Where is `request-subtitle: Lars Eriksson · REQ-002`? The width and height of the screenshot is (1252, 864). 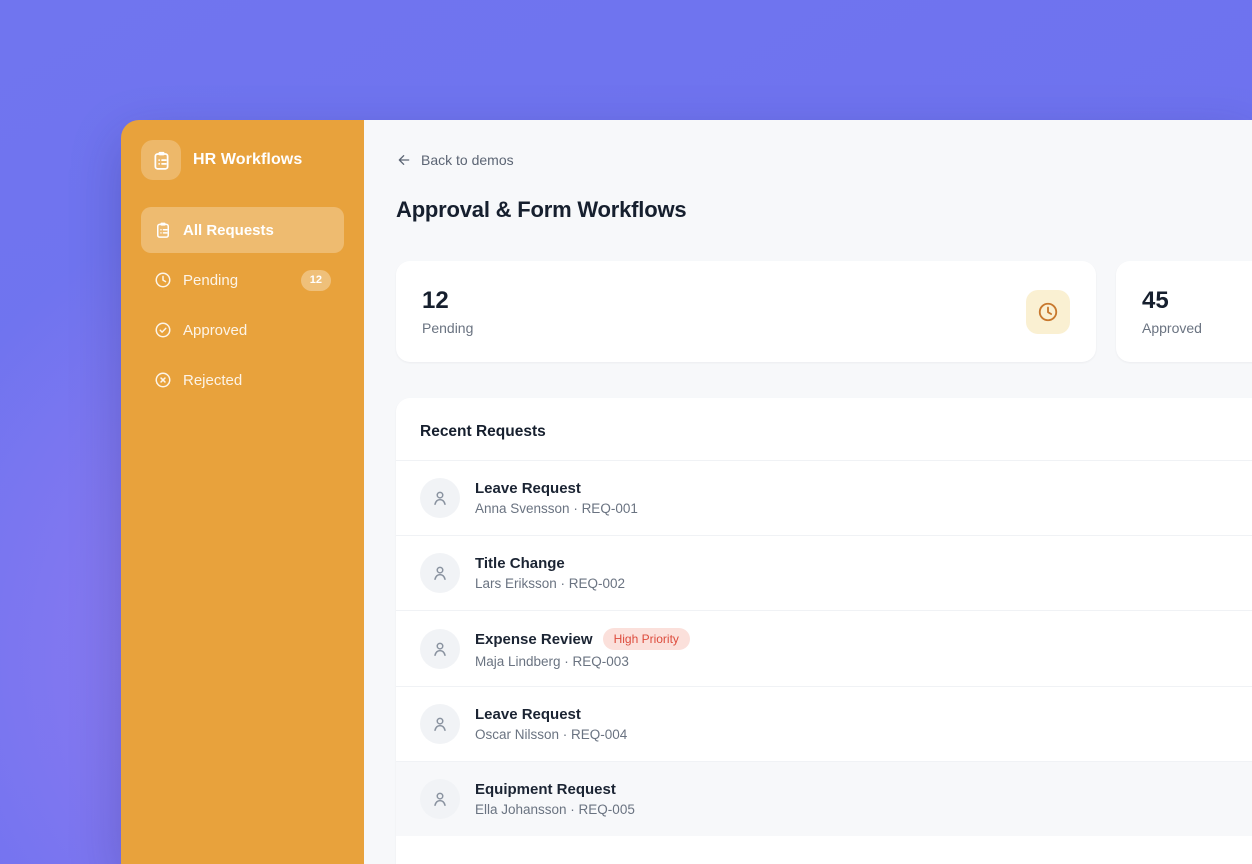 request-subtitle: Lars Eriksson · REQ-002 is located at coordinates (550, 583).